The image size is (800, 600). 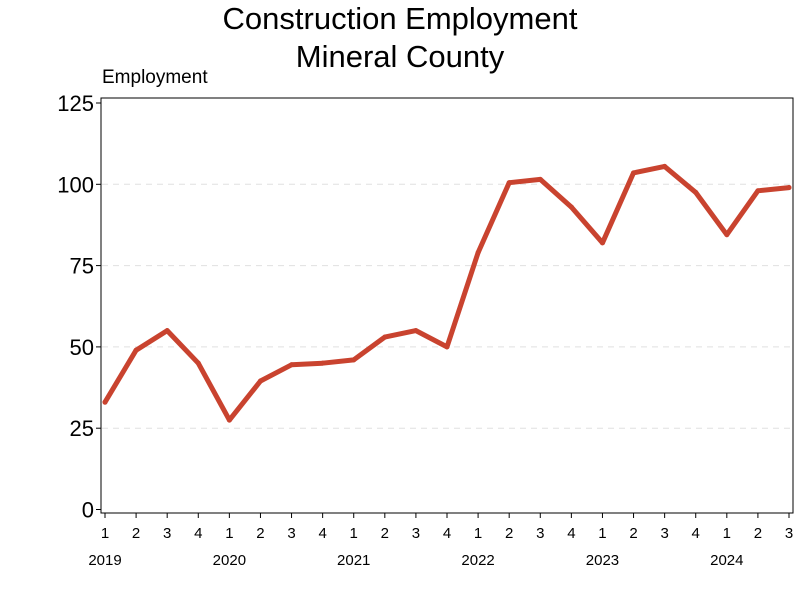 I want to click on y-tick-label: 50, so click(x=82, y=347).